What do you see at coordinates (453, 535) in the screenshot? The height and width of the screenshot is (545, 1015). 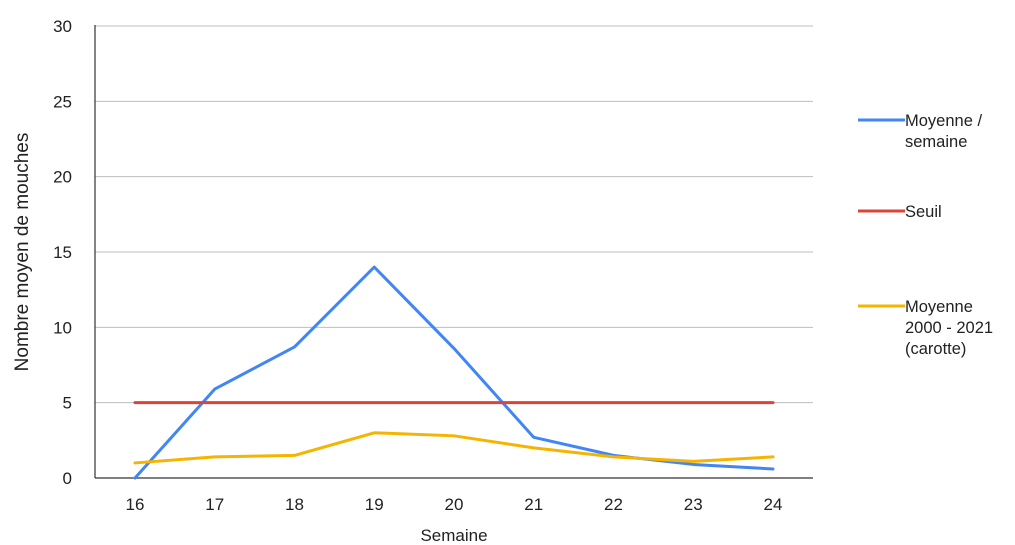 I see `x-axis-title: Semaine` at bounding box center [453, 535].